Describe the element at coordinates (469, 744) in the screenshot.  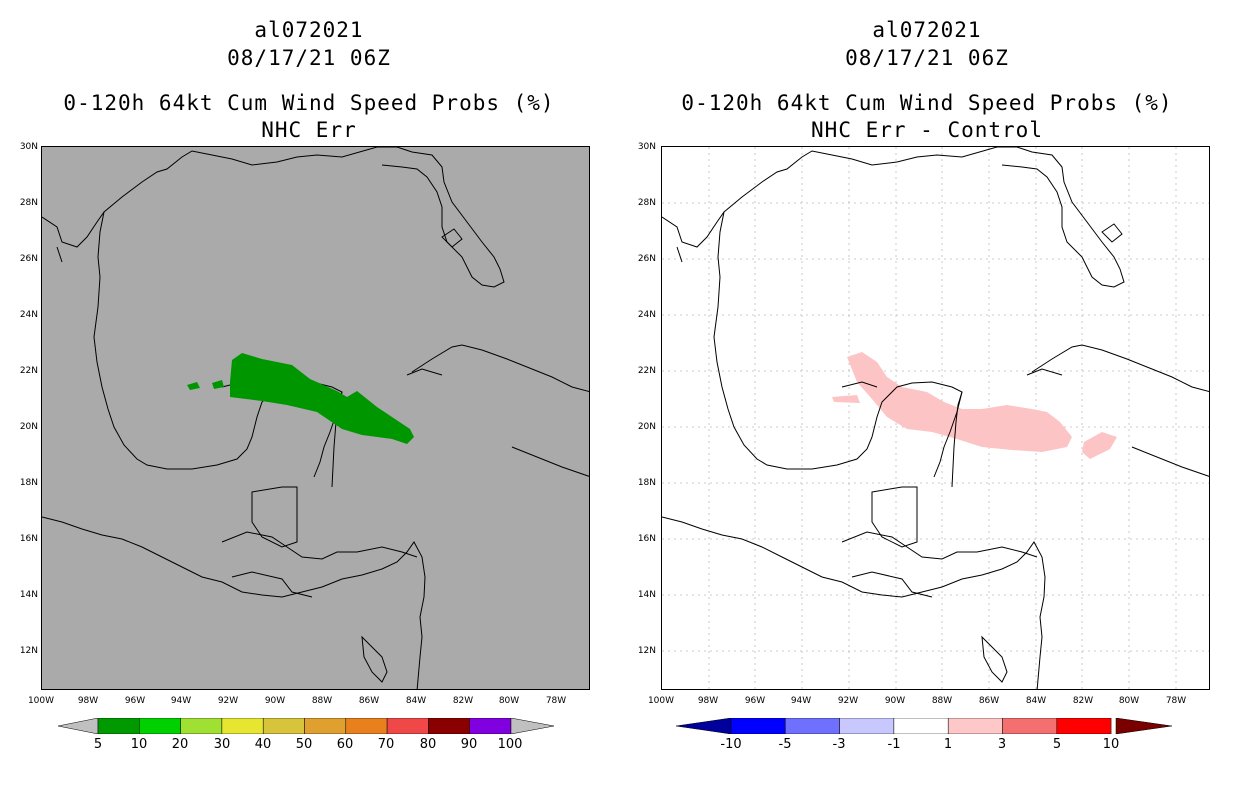
I see `colorbar-label: 90` at that location.